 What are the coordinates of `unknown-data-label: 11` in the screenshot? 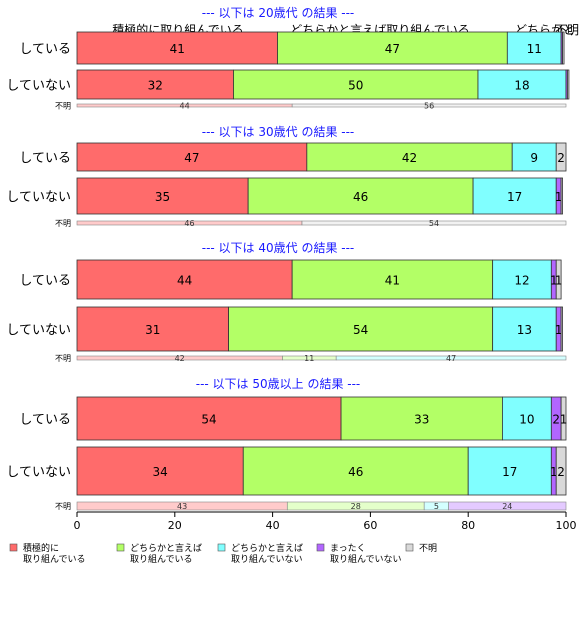 It's located at (309, 358).